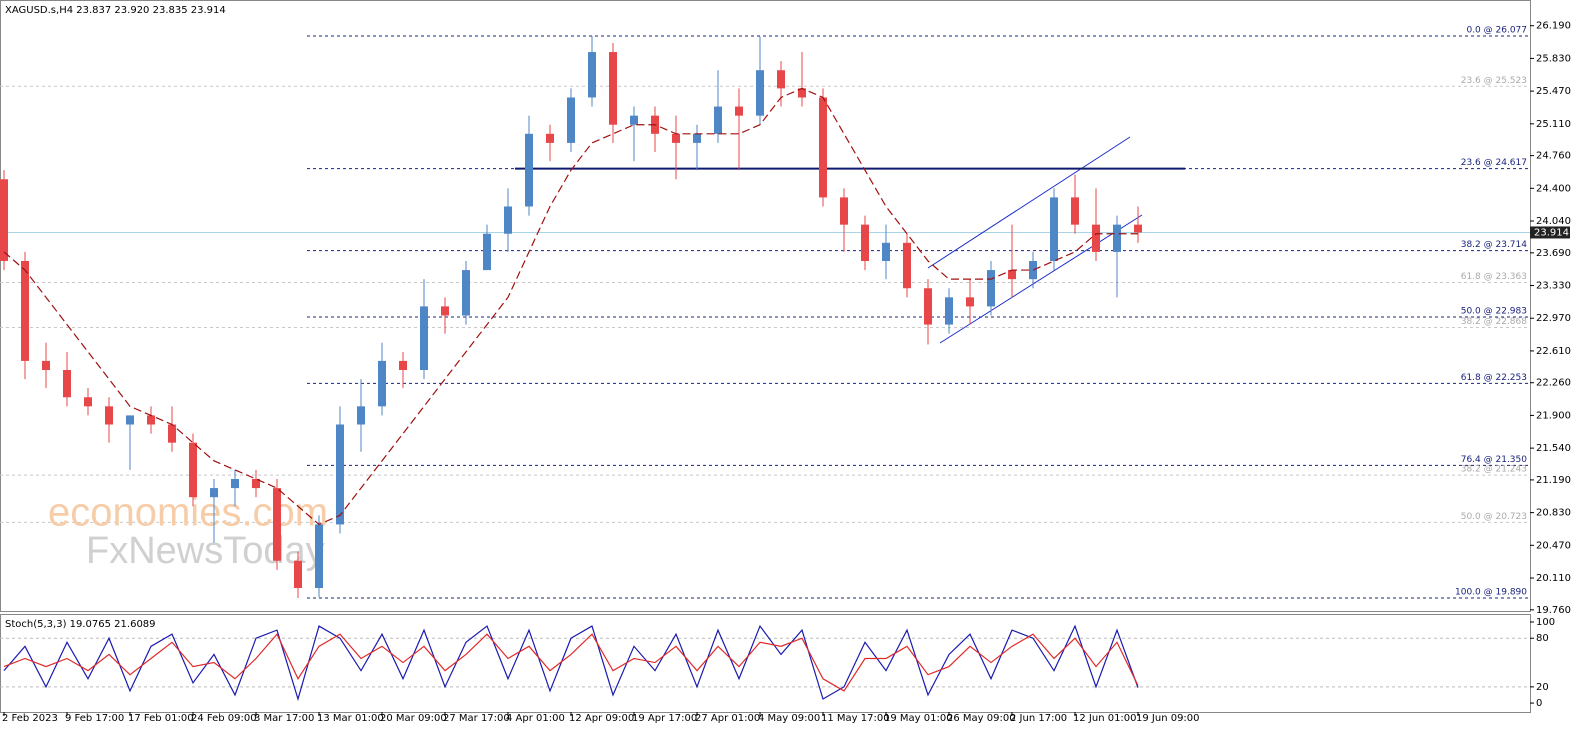  Describe the element at coordinates (205, 551) in the screenshot. I see `watermark: FxNewsToday` at that location.